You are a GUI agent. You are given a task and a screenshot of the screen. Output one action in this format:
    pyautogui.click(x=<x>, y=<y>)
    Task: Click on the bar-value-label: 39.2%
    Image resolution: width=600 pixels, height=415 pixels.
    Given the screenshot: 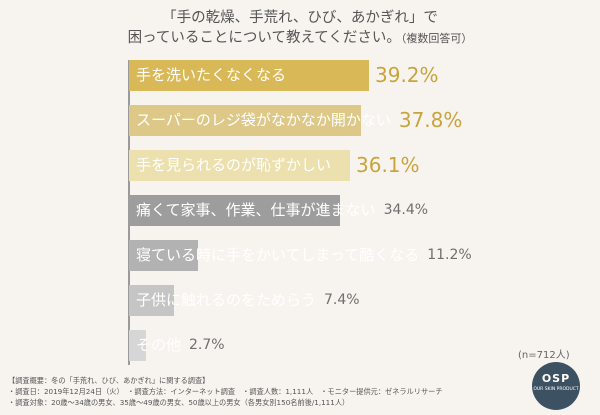 What is the action you would take?
    pyautogui.click(x=407, y=75)
    